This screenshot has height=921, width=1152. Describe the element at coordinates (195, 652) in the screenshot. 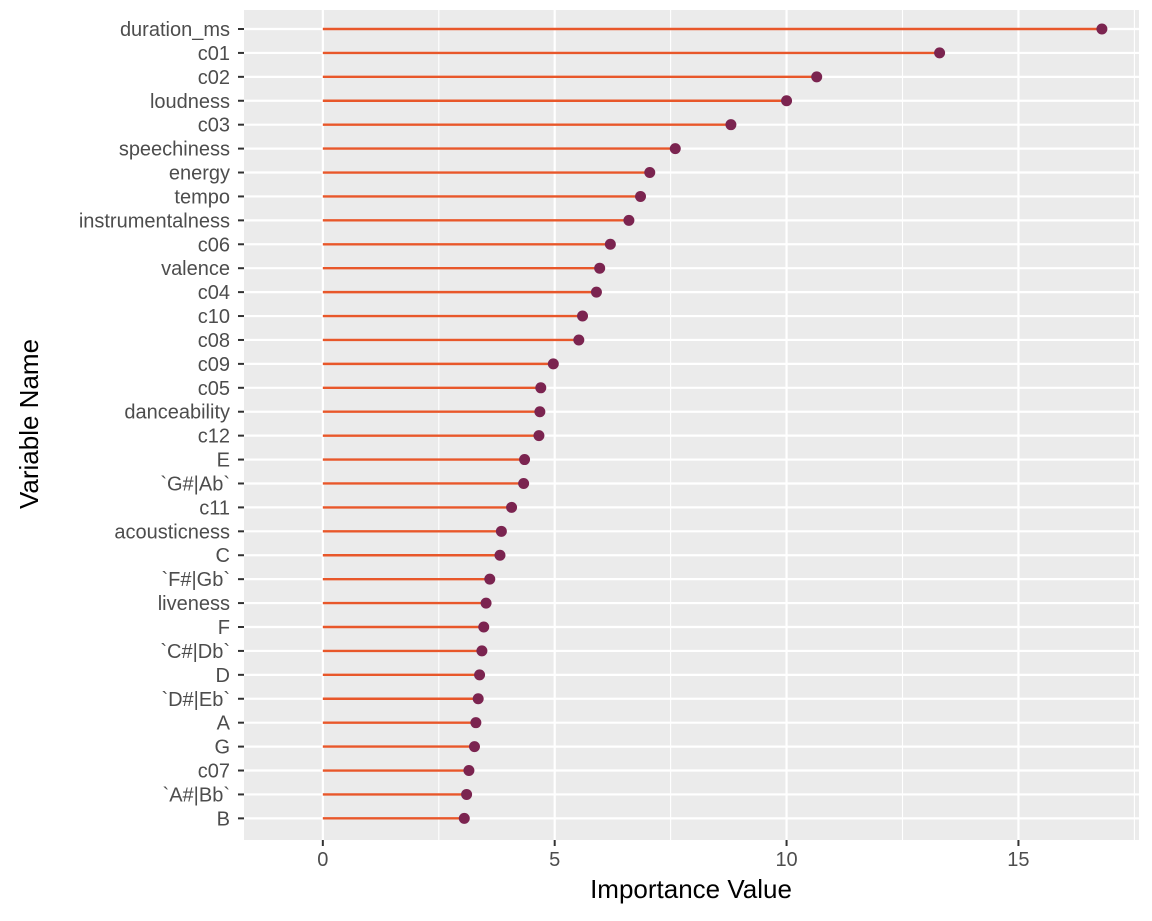

I see `y-tick-label: `C#|Db`` at that location.